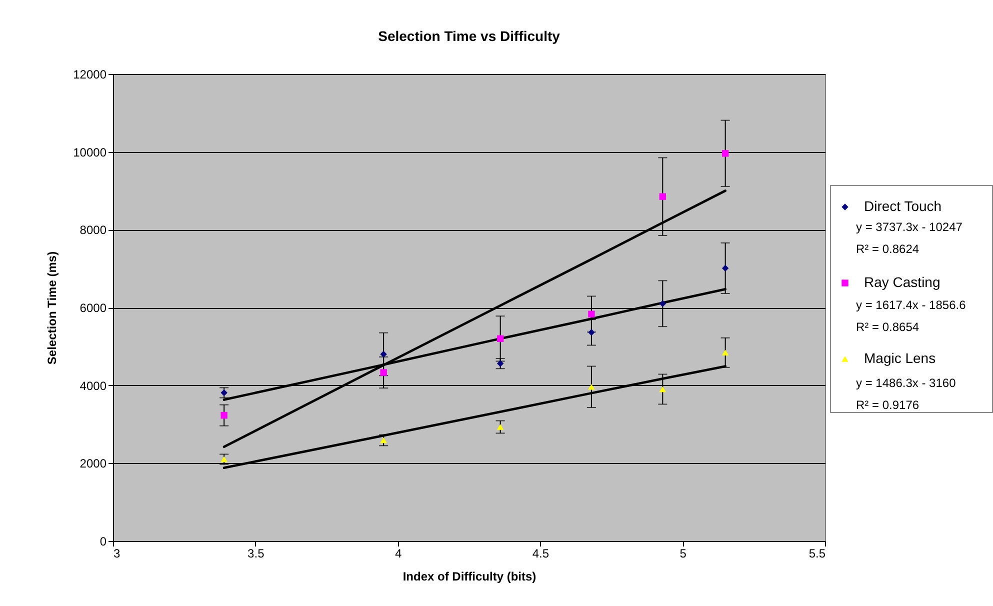  Describe the element at coordinates (906, 383) in the screenshot. I see `text: y = 1486.3x - 3160` at that location.